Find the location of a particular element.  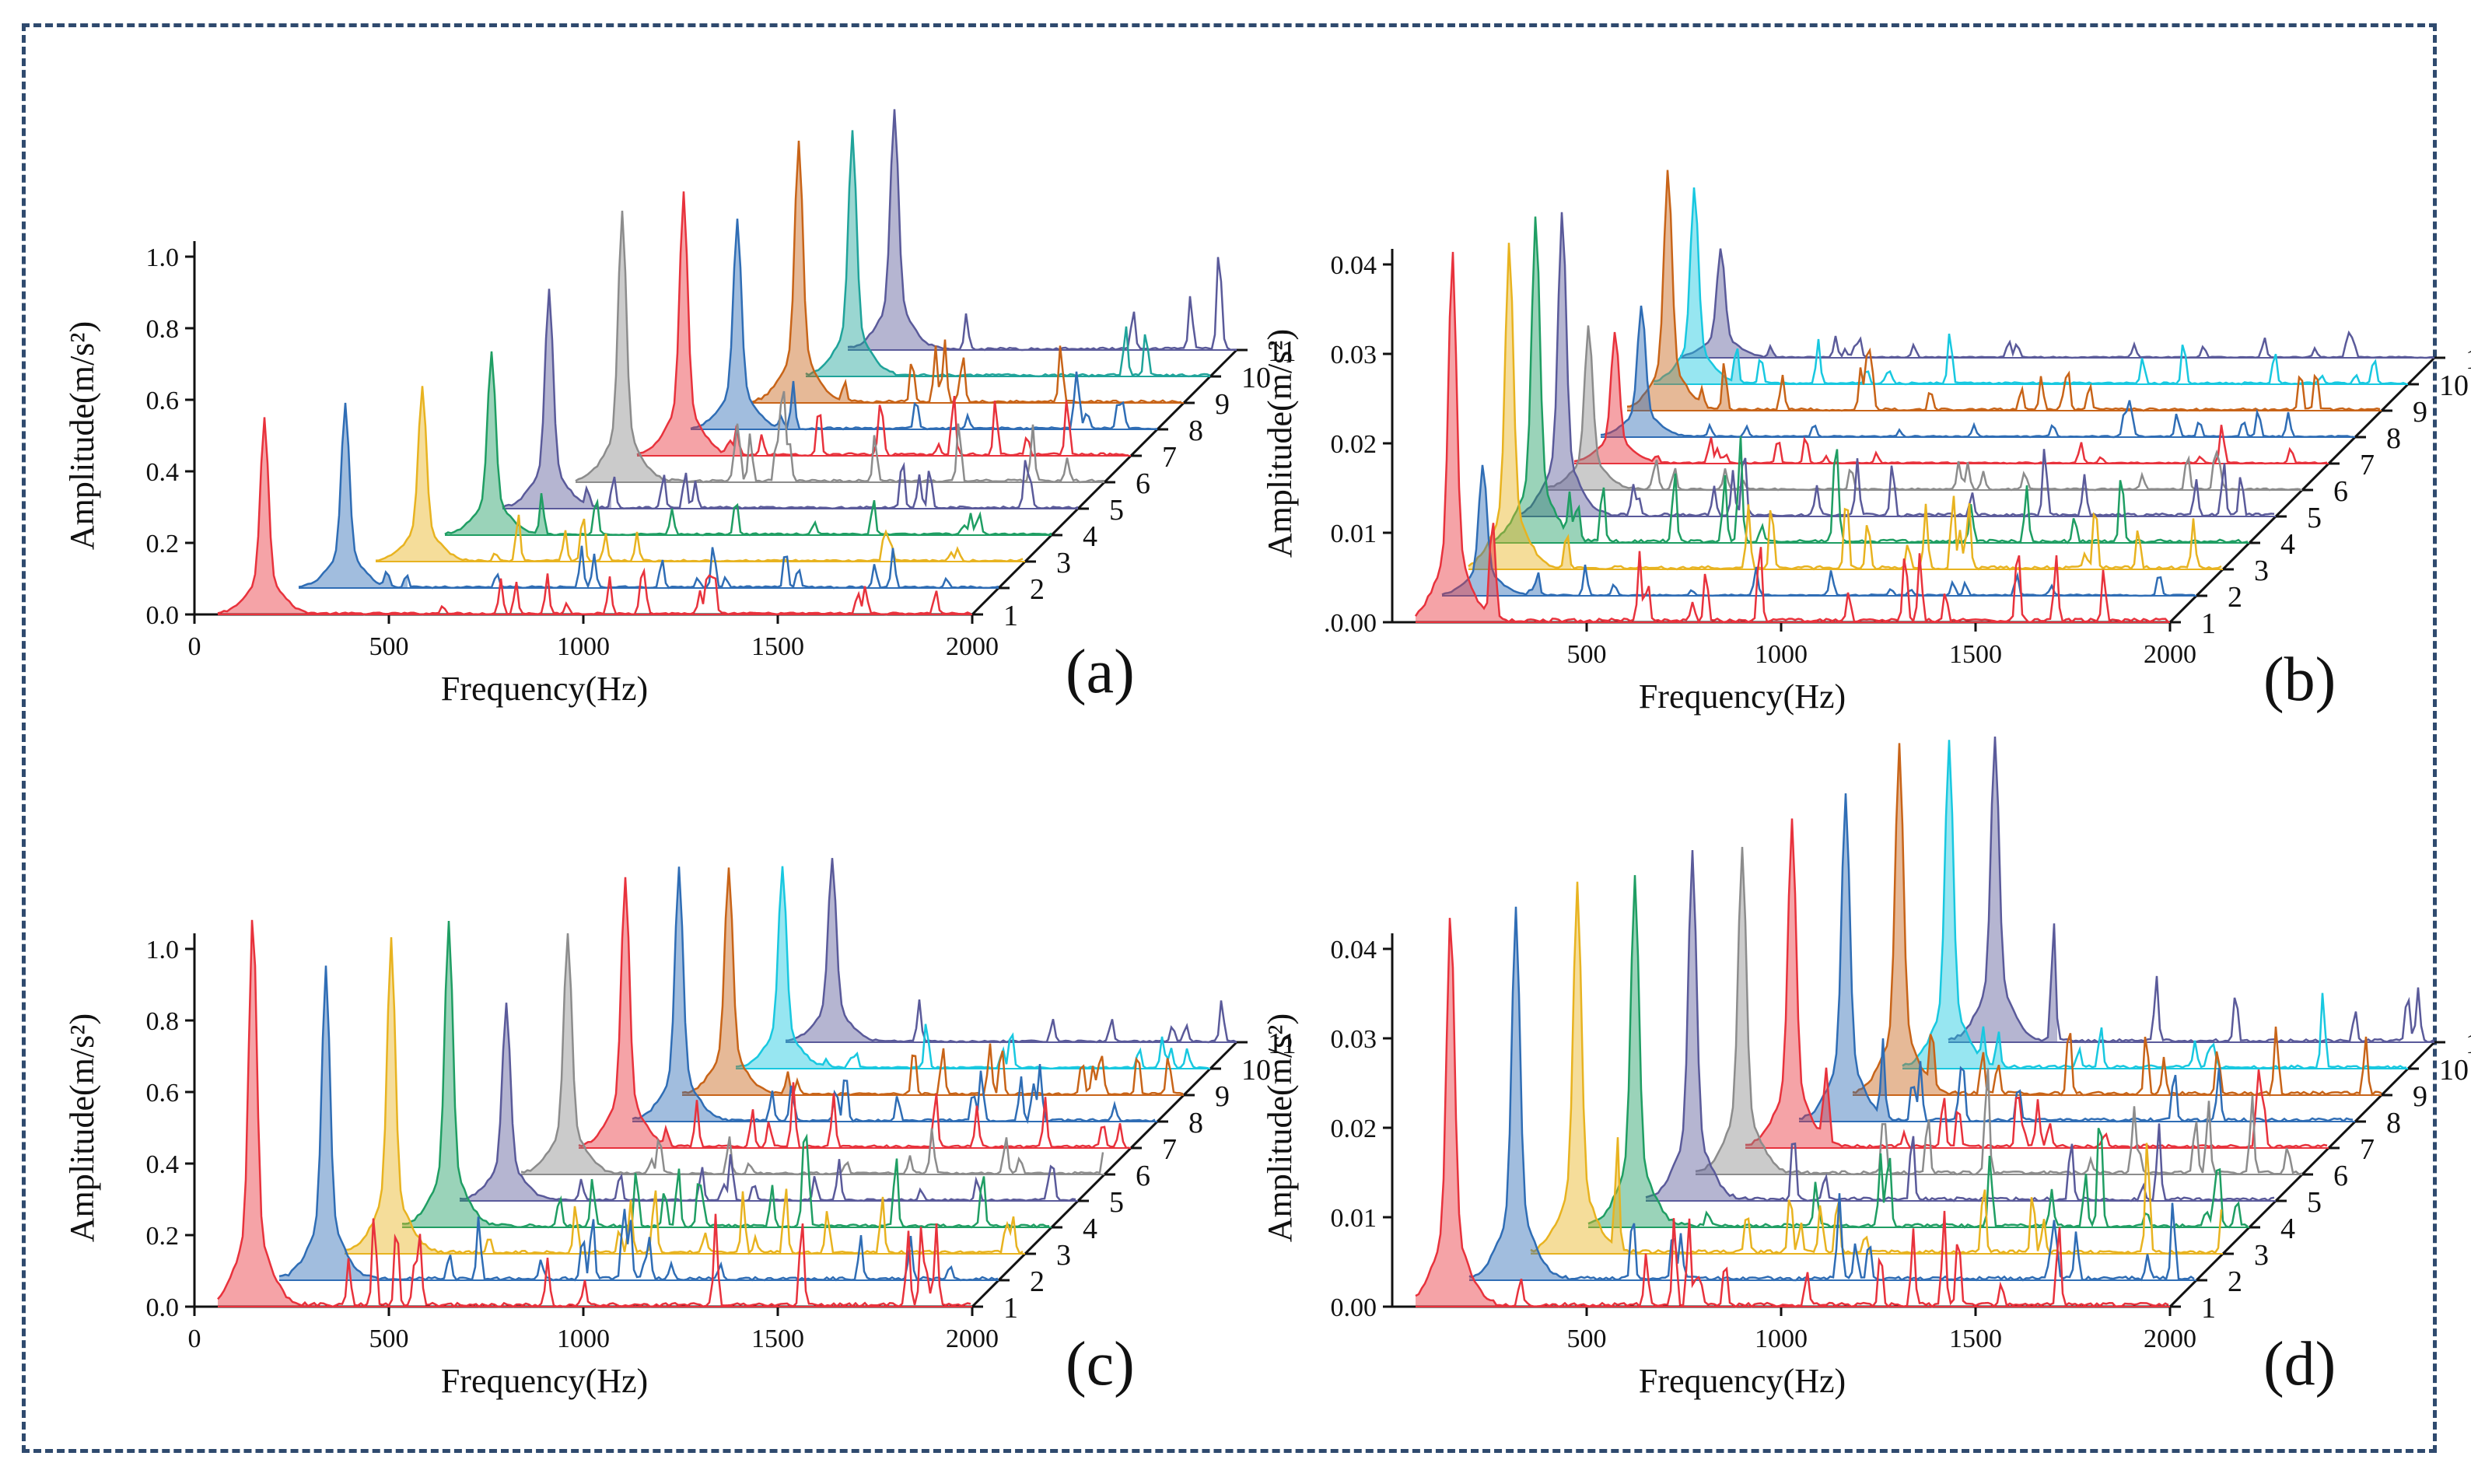

panel-letter: (d) is located at coordinates (2299, 1364).